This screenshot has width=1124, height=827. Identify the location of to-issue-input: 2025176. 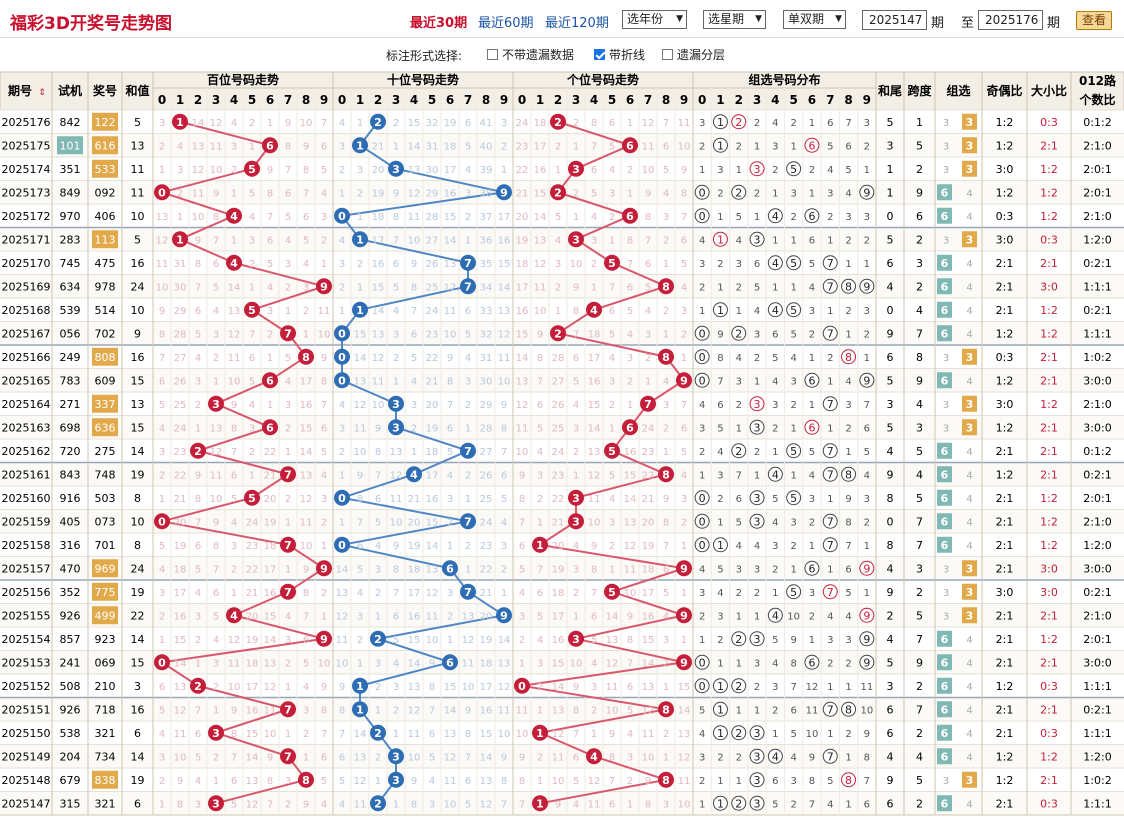
(1010, 20).